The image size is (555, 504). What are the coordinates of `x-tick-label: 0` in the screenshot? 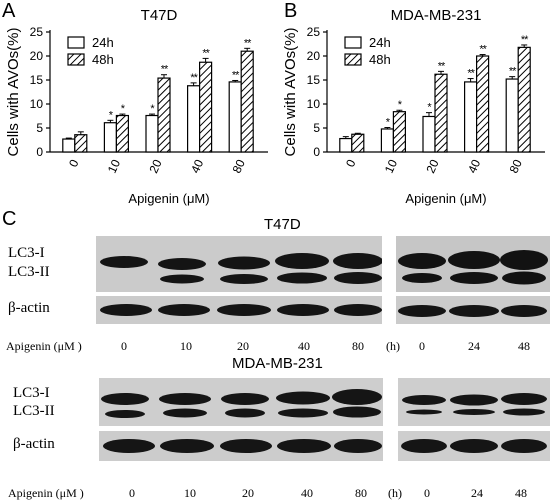 It's located at (74, 163).